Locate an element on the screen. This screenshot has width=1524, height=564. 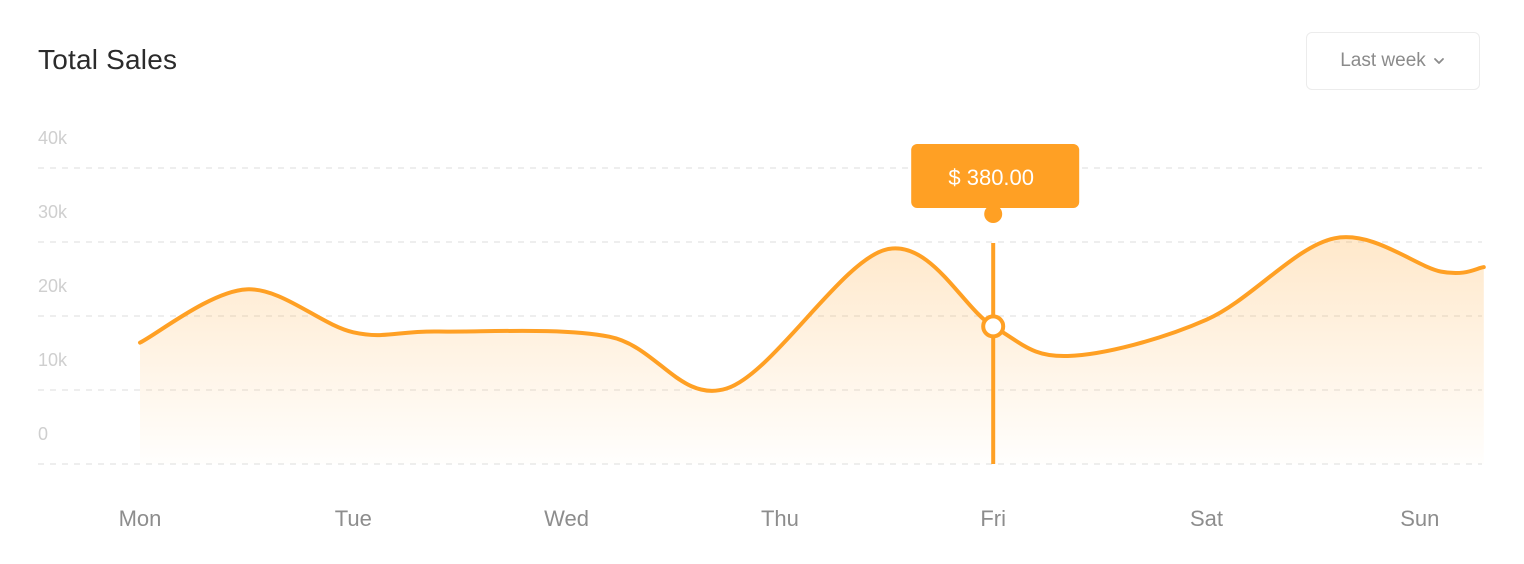
value-tooltip: $ 380.00 is located at coordinates (995, 183).